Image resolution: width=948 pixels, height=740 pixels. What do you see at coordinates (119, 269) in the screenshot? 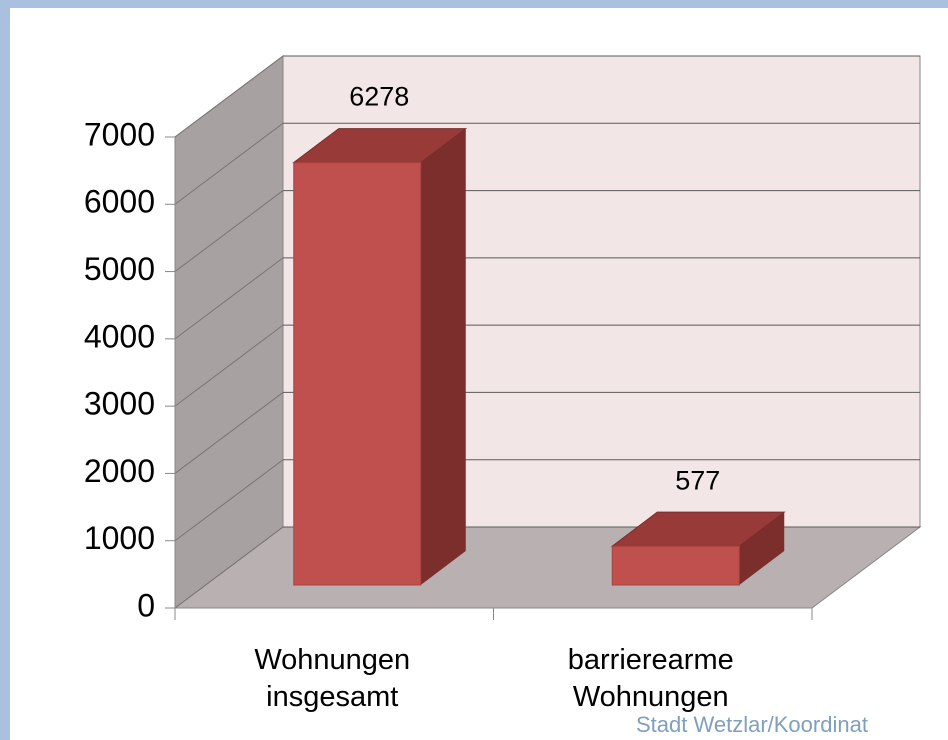
I see `y-tick-label: 5000` at bounding box center [119, 269].